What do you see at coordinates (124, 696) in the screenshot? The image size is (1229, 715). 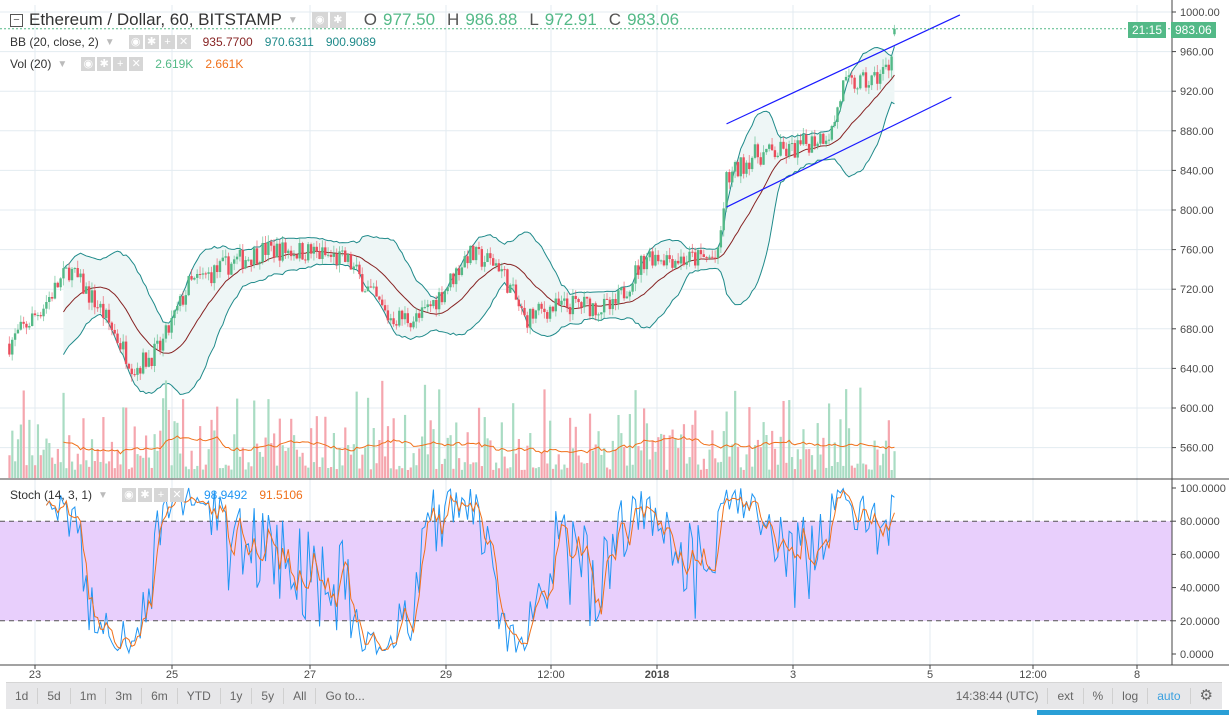 I see `range-3m: 3m` at bounding box center [124, 696].